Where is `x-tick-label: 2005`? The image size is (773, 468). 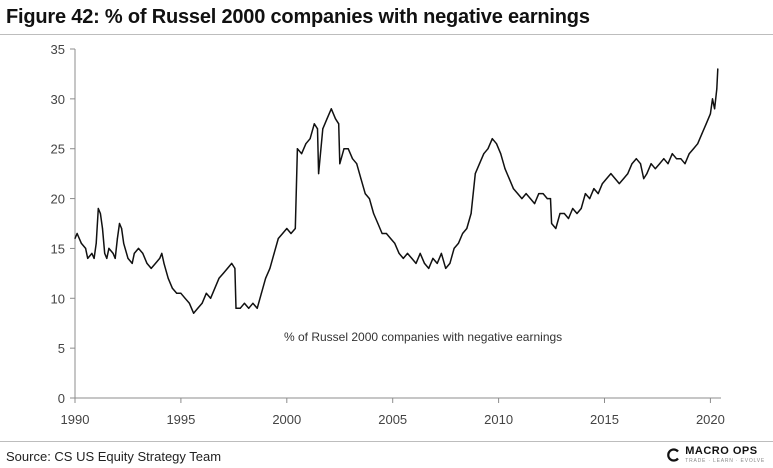 x-tick-label: 2005 is located at coordinates (392, 419).